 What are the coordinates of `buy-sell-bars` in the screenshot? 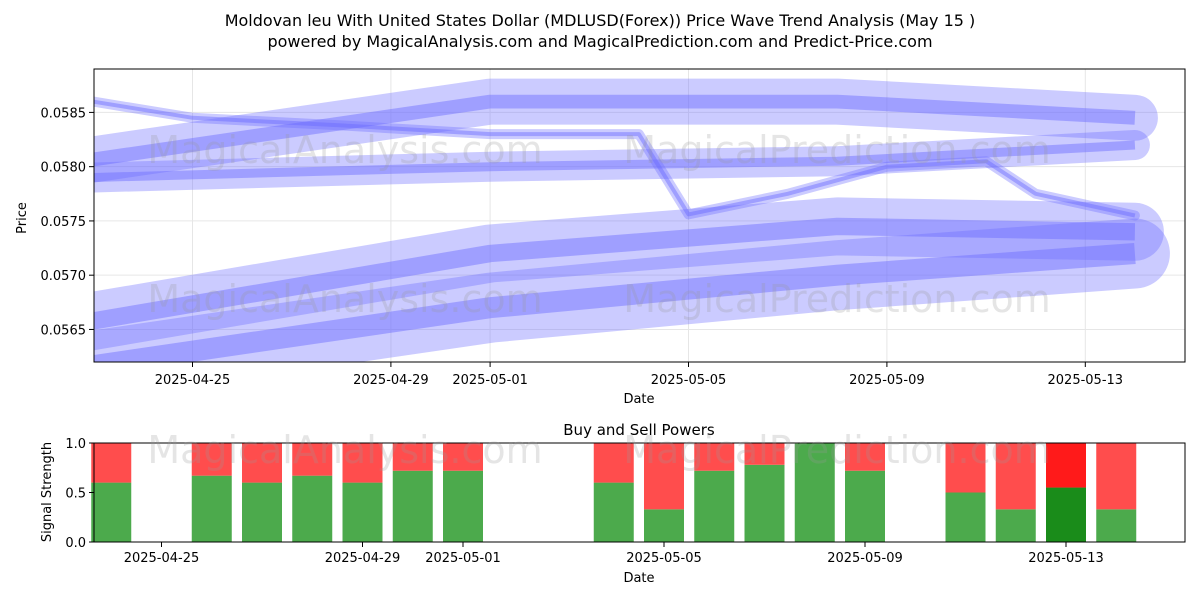 It's located at (614, 492).